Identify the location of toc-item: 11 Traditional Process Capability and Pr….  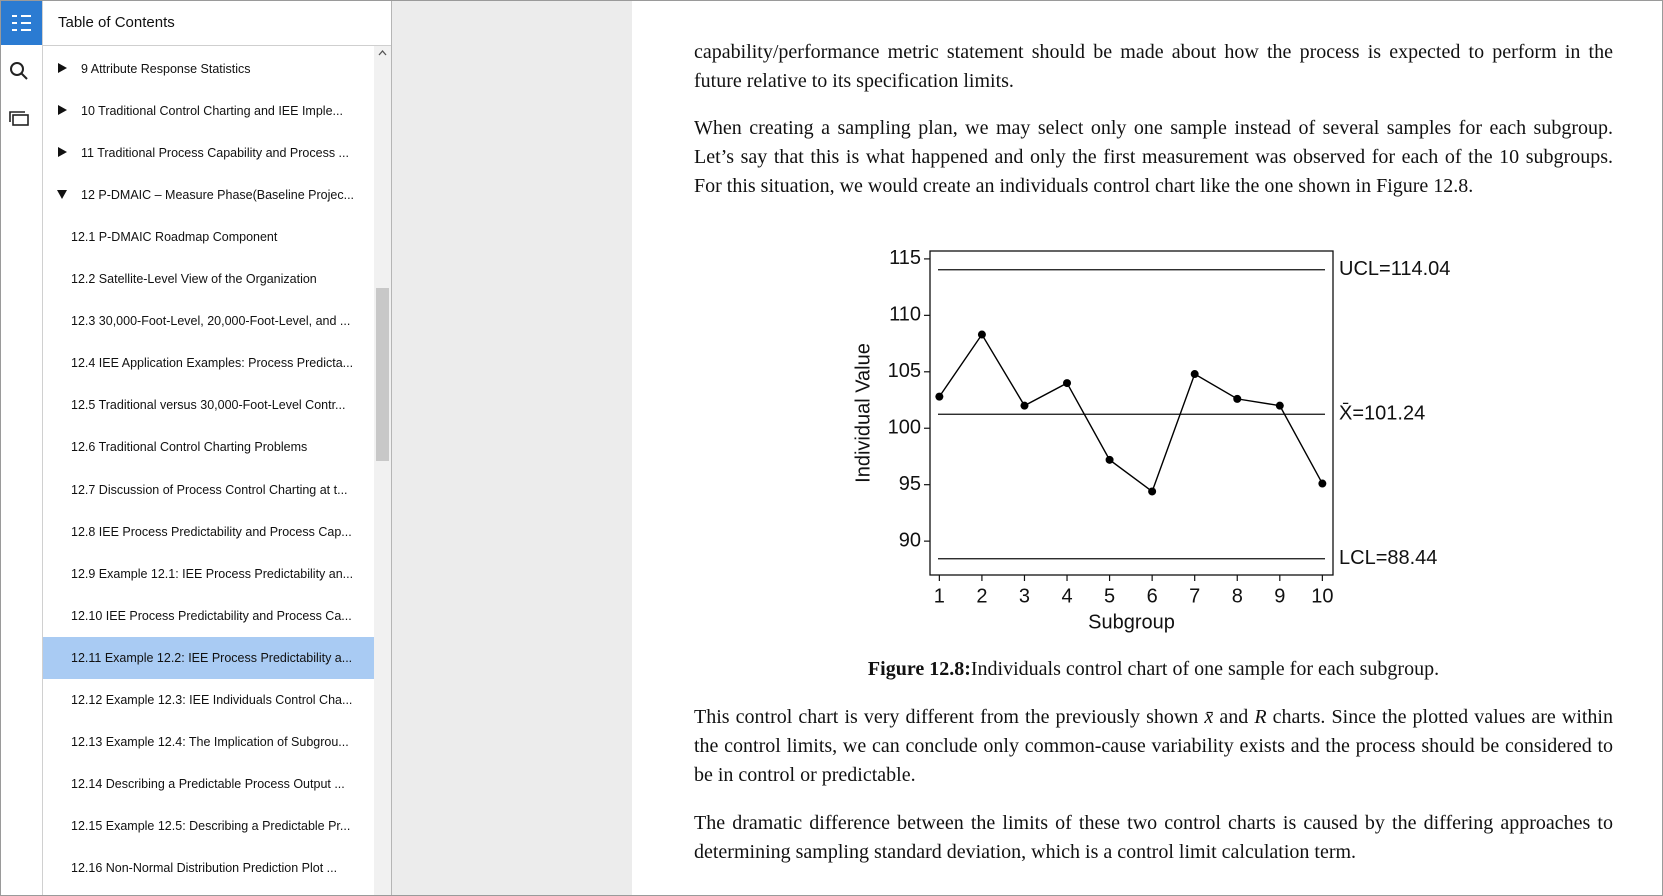
(208, 153).